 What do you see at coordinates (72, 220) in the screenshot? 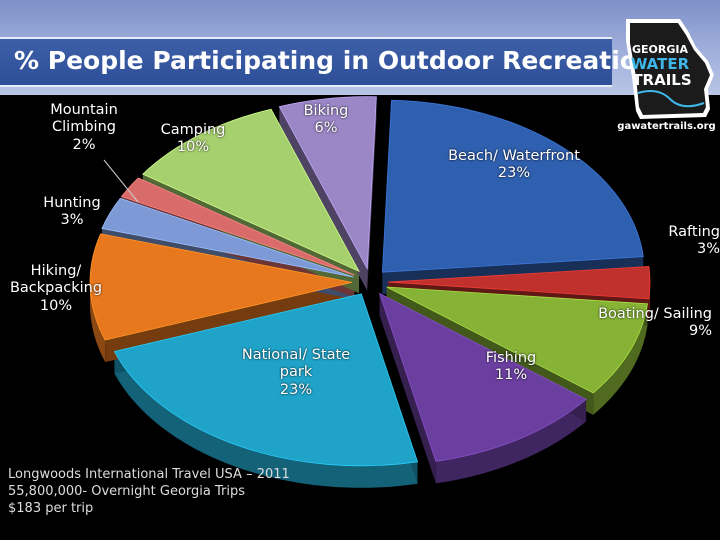
I see `label-hunting-pct: 3%` at bounding box center [72, 220].